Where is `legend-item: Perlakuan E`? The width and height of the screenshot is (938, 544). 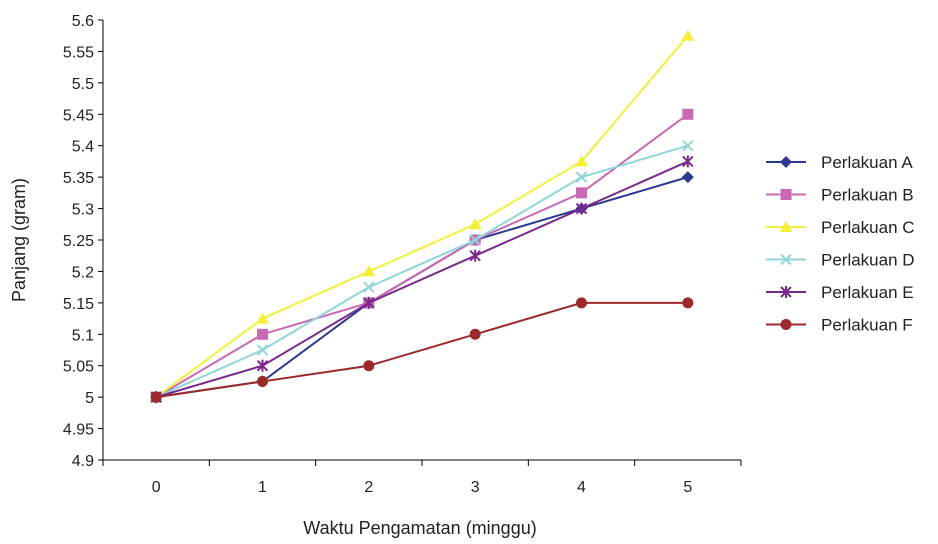 legend-item: Perlakuan E is located at coordinates (840, 292).